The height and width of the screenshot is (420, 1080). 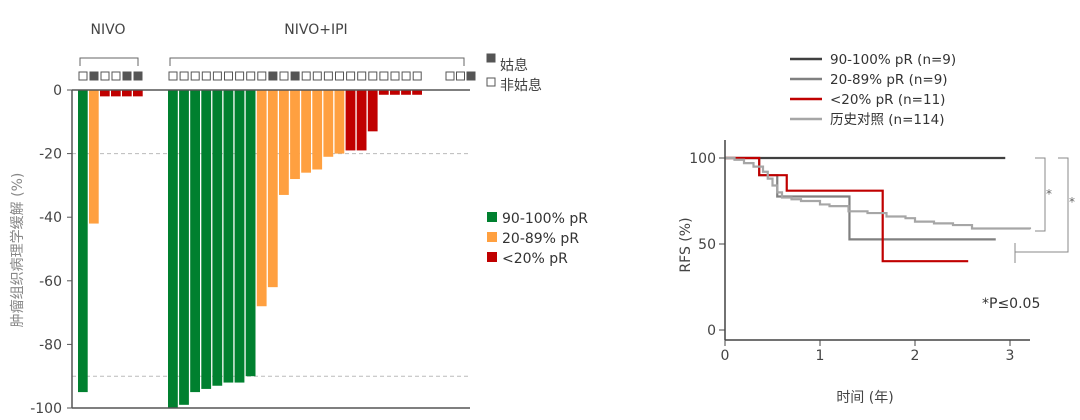 What do you see at coordinates (521, 85) in the screenshot?
I see `marker-legend-label: 非姑息` at bounding box center [521, 85].